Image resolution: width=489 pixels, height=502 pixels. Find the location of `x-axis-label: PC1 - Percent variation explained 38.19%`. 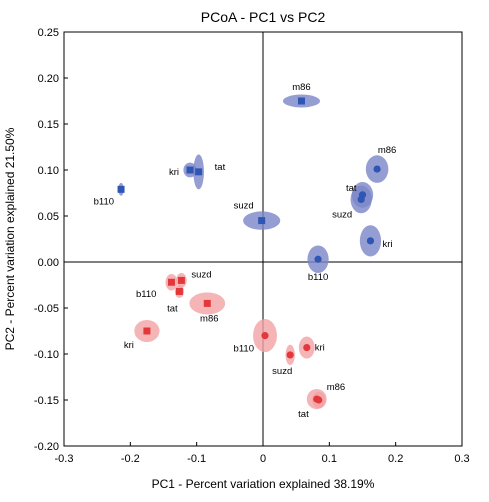

x-axis-label: PC1 - Percent variation explained 38.19% is located at coordinates (263, 484).